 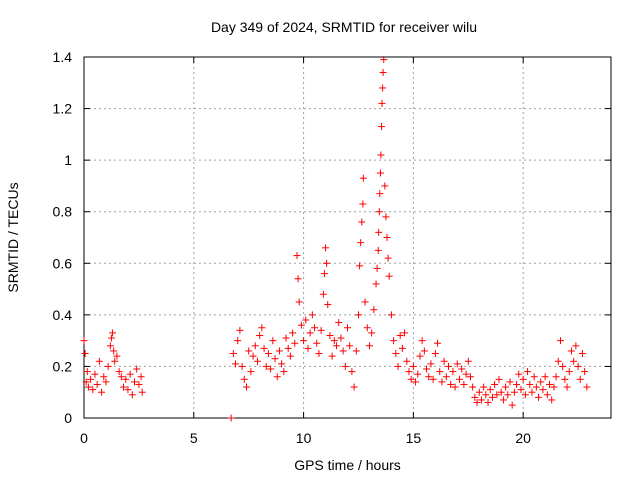 What do you see at coordinates (13, 237) in the screenshot?
I see `y-axis-label: SRMTID / TECUs` at bounding box center [13, 237].